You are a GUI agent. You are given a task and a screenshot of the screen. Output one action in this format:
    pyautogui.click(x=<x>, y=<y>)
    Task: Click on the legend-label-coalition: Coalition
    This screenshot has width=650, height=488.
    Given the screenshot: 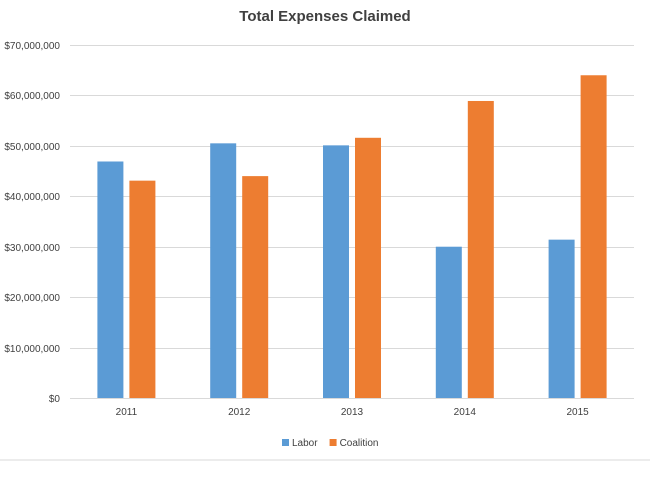 What is the action you would take?
    pyautogui.click(x=359, y=443)
    